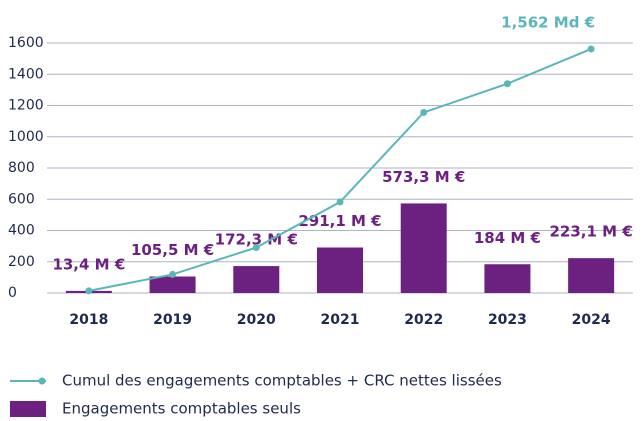  What do you see at coordinates (340, 320) in the screenshot?
I see `x-tick-label: 2021` at bounding box center [340, 320].